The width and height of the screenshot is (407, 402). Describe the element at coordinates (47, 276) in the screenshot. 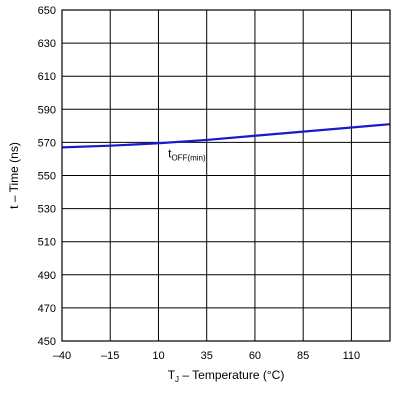

I see `y-tick-label: 490` at that location.